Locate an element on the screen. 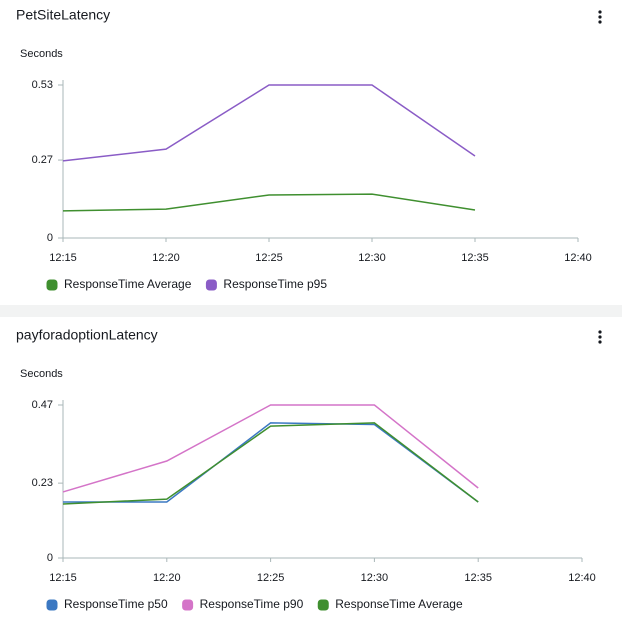 Image resolution: width=622 pixels, height=628 pixels. chart-title: PetSiteLatency is located at coordinates (63, 15).